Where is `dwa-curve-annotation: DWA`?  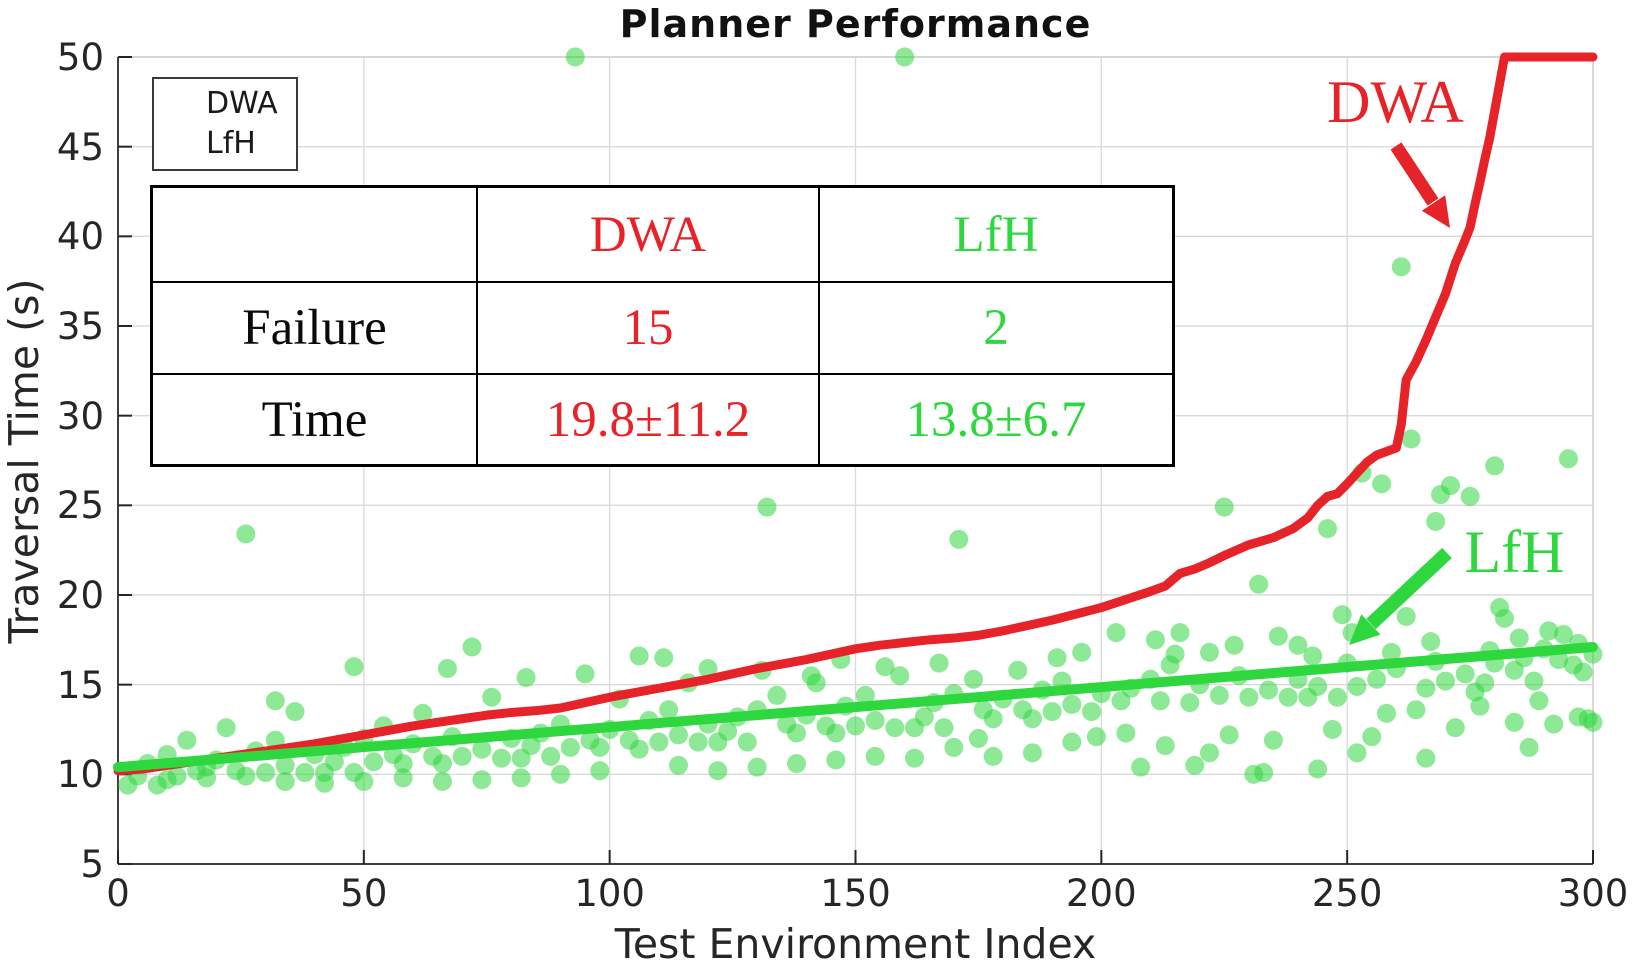
dwa-curve-annotation: DWA is located at coordinates (1395, 102).